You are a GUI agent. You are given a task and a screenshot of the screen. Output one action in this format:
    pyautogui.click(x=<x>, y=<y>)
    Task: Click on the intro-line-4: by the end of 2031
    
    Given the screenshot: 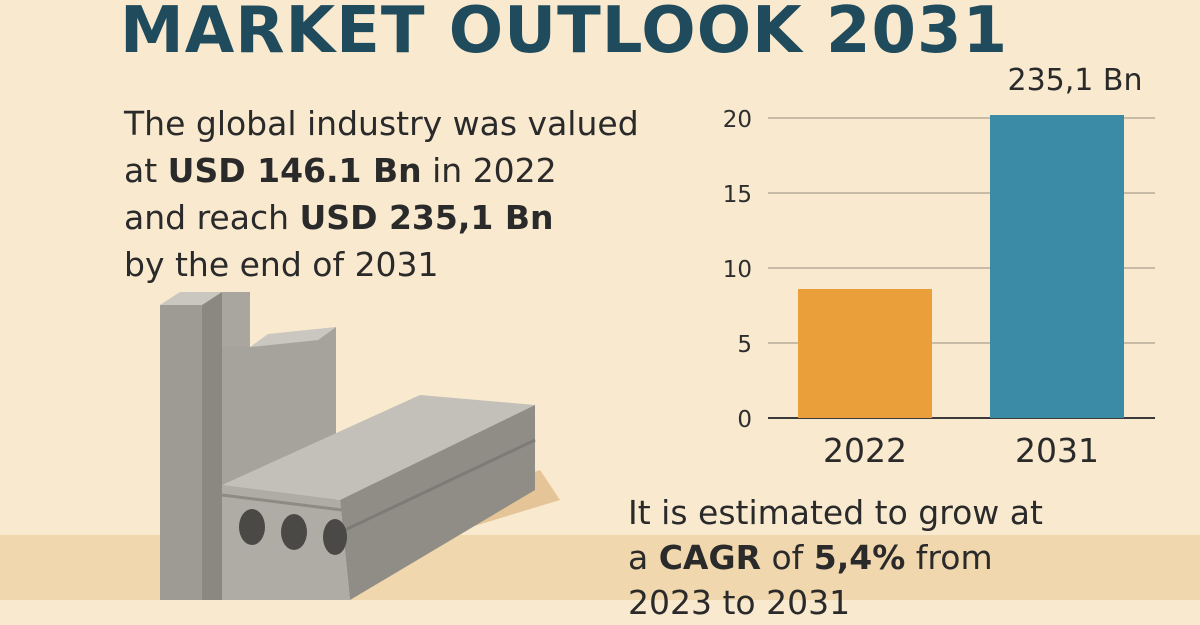 What is the action you would take?
    pyautogui.click(x=281, y=264)
    